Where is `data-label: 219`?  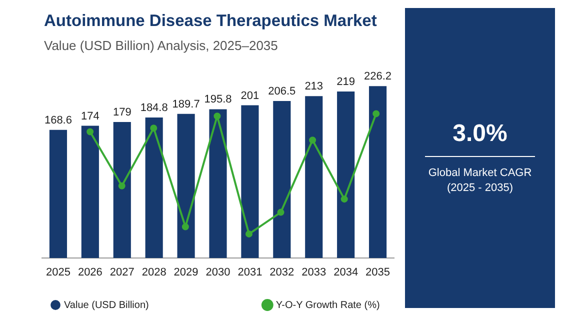
data-label: 219 is located at coordinates (345, 82).